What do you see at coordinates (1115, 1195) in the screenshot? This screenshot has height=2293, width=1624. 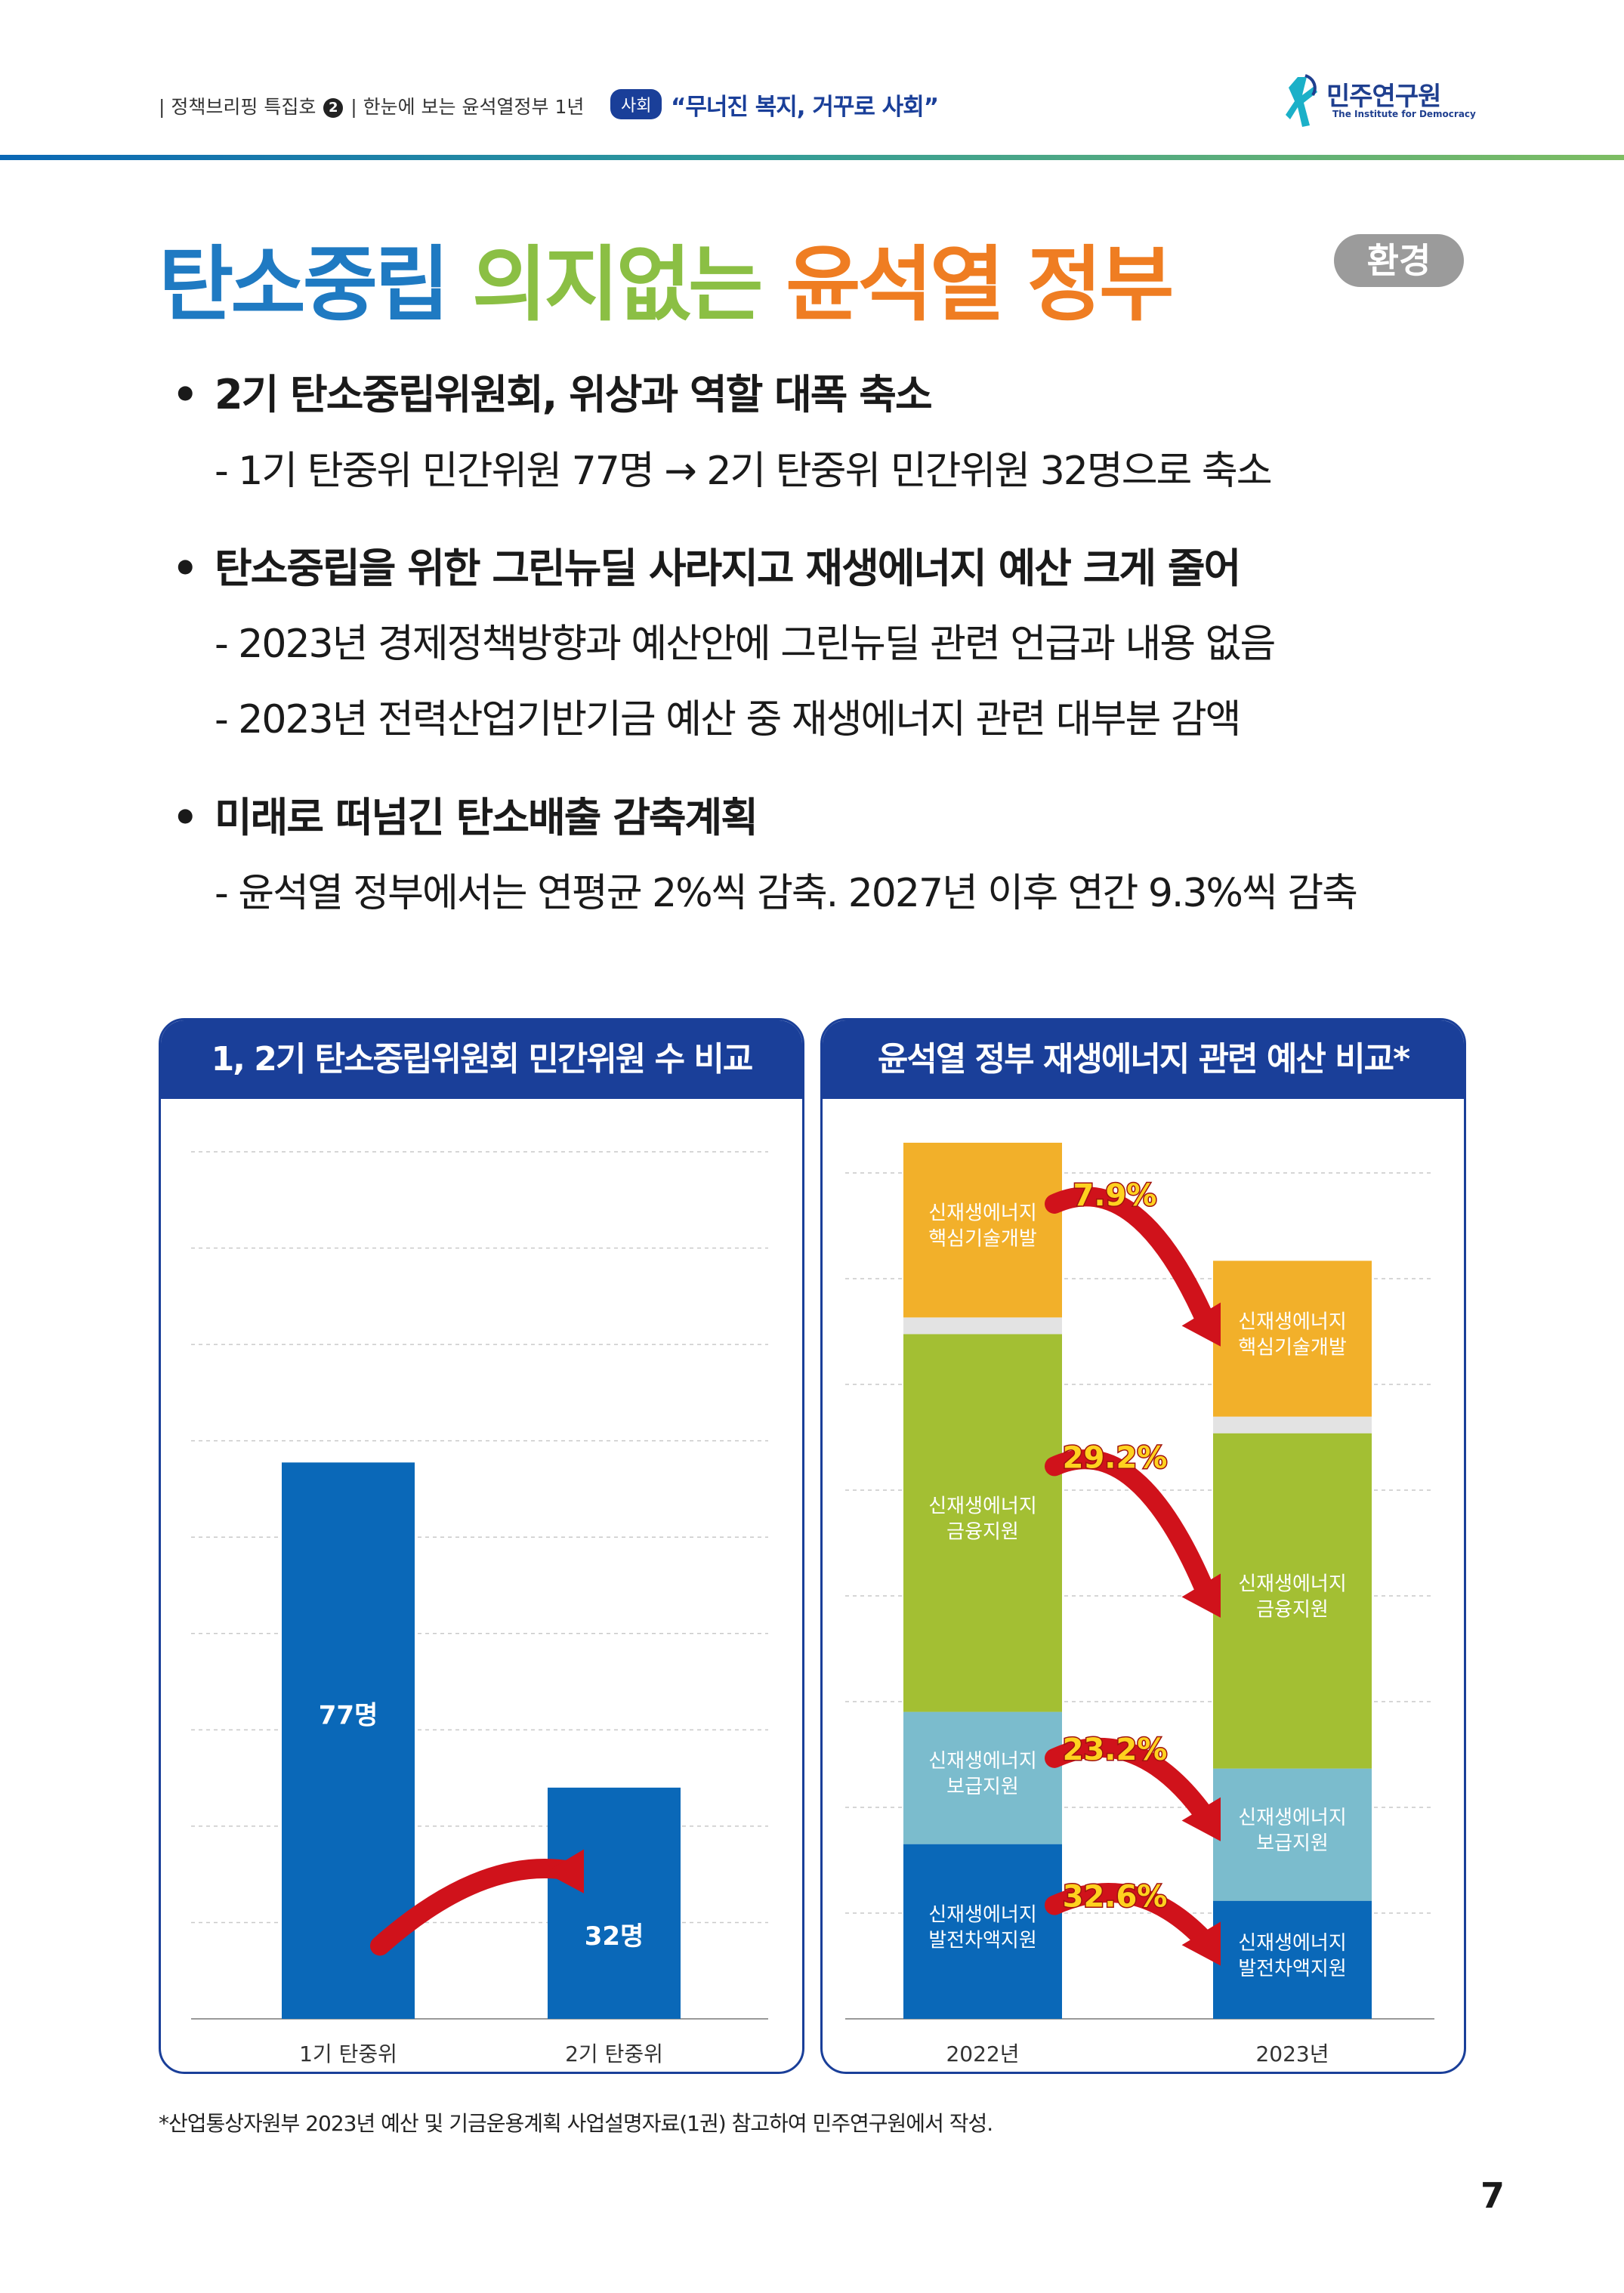 I see `percent-change-label: 7.9%` at bounding box center [1115, 1195].